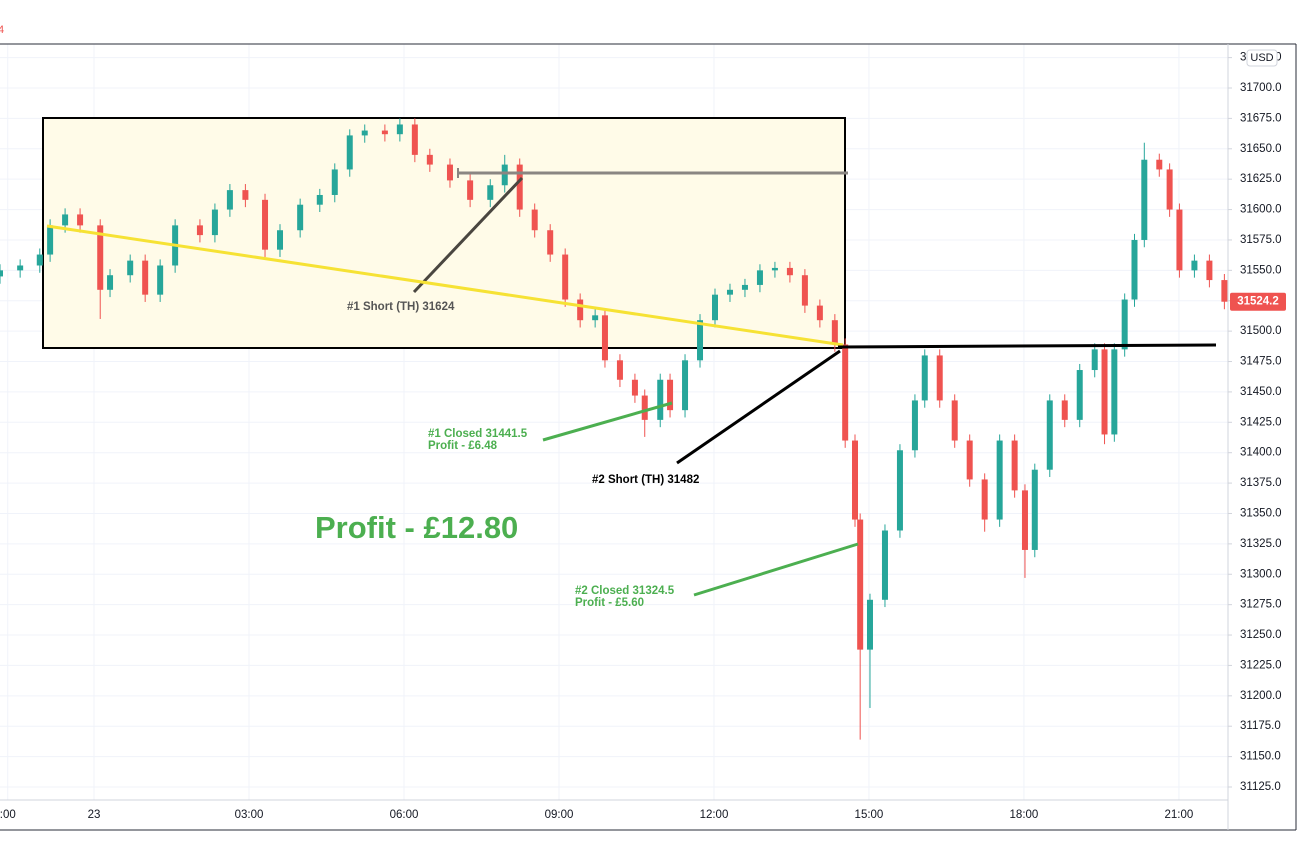  I want to click on currency-box, so click(1262, 58).